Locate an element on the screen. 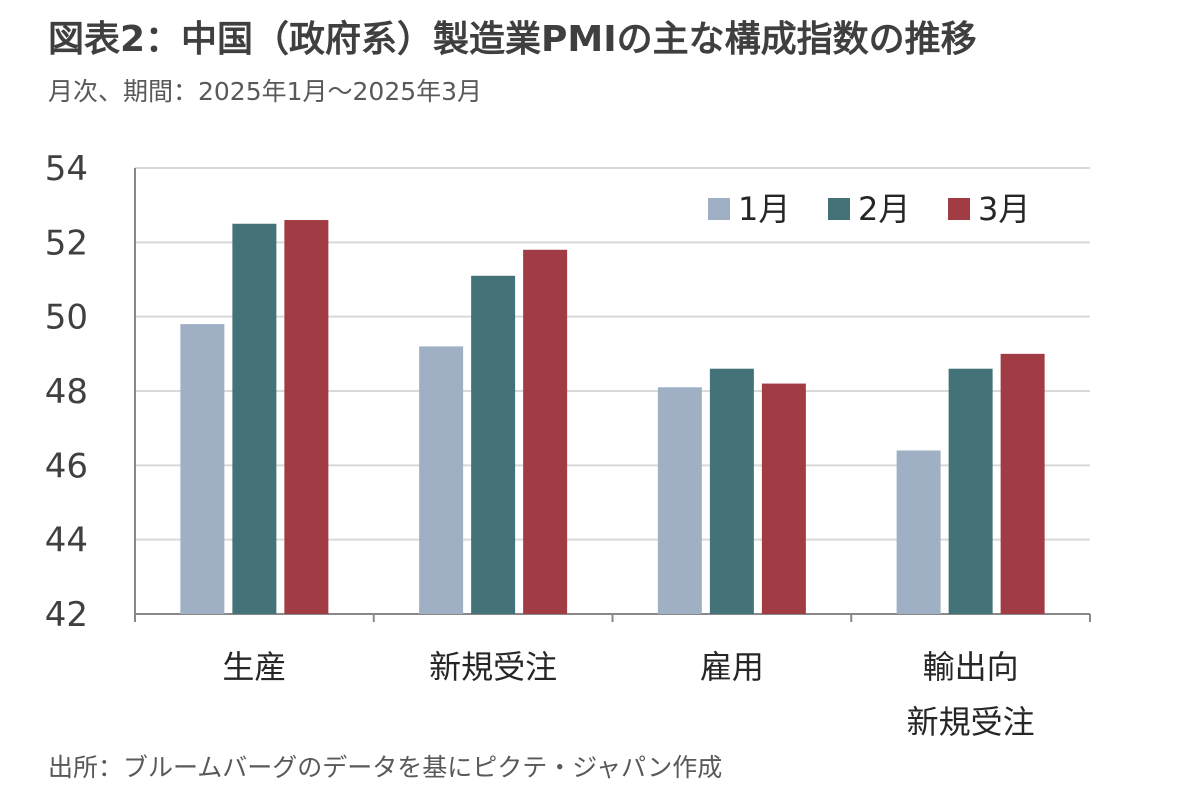  x-category-label: 輸出向 is located at coordinates (971, 667).